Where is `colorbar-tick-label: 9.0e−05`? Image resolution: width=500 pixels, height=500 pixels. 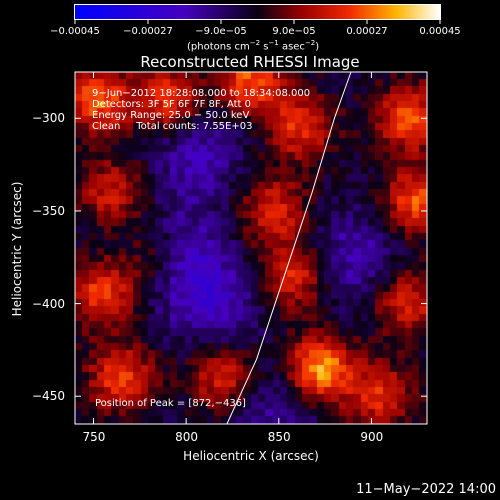 colorbar-tick-label: 9.0e−05 is located at coordinates (294, 31).